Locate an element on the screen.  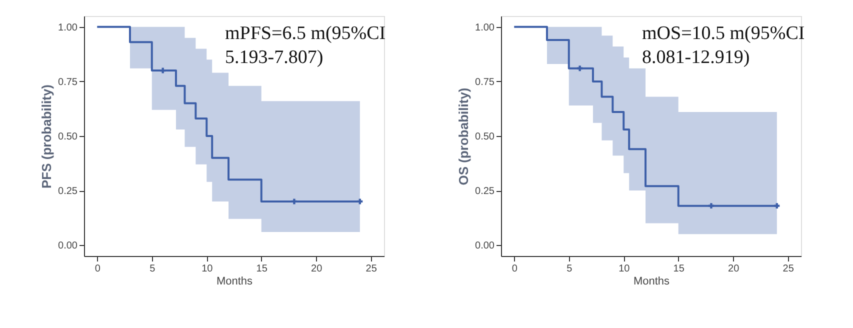
y-axis-title: PFS (probability) is located at coordinates (46, 136).